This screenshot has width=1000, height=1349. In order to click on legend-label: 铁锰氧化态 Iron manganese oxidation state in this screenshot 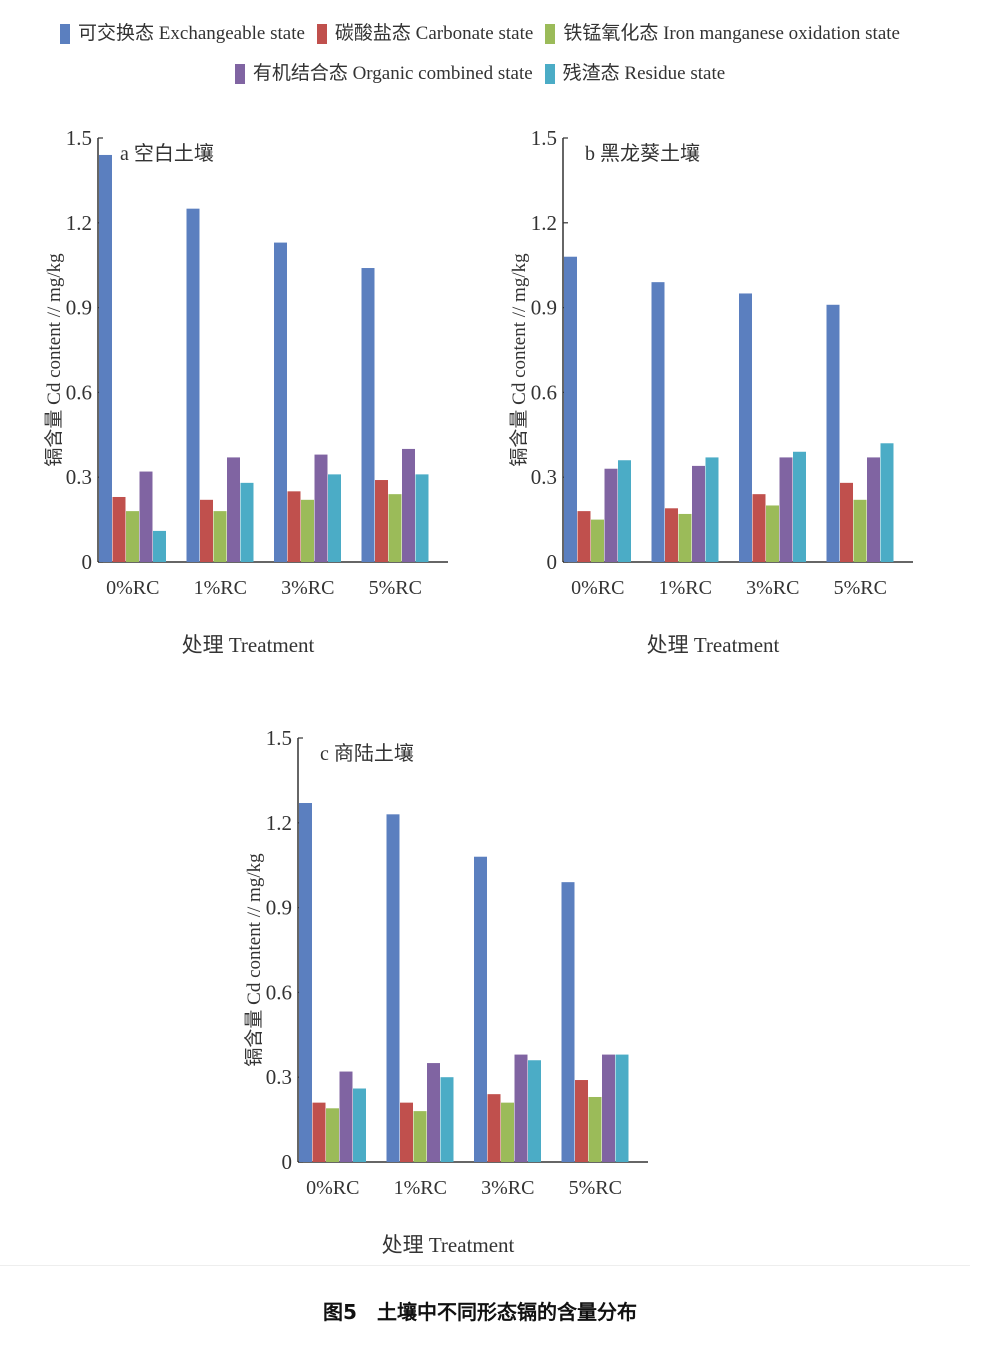, I will do `click(731, 33)`.